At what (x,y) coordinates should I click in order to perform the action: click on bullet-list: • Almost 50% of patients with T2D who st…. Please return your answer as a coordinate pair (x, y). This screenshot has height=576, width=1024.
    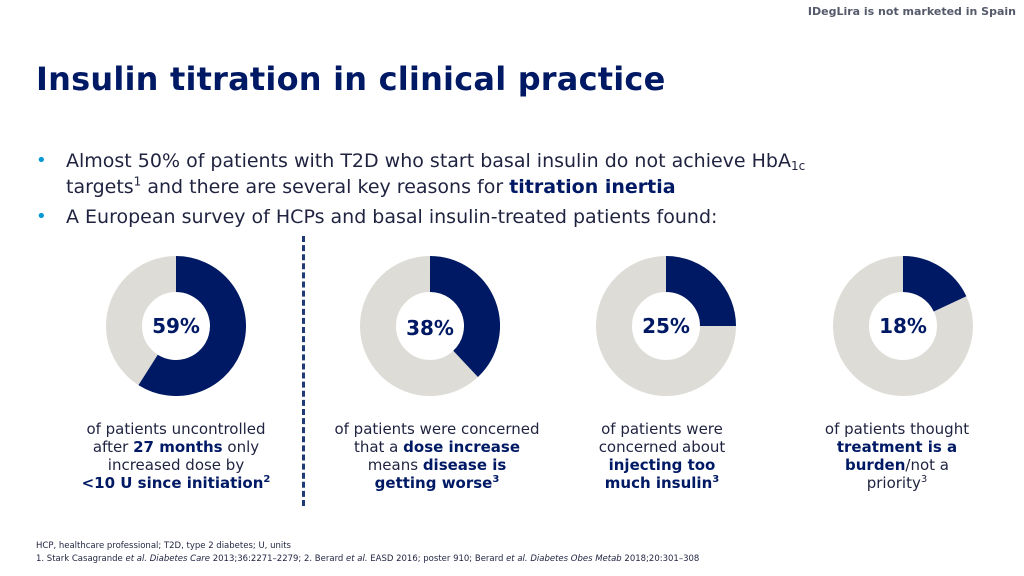
    Looking at the image, I should click on (516, 191).